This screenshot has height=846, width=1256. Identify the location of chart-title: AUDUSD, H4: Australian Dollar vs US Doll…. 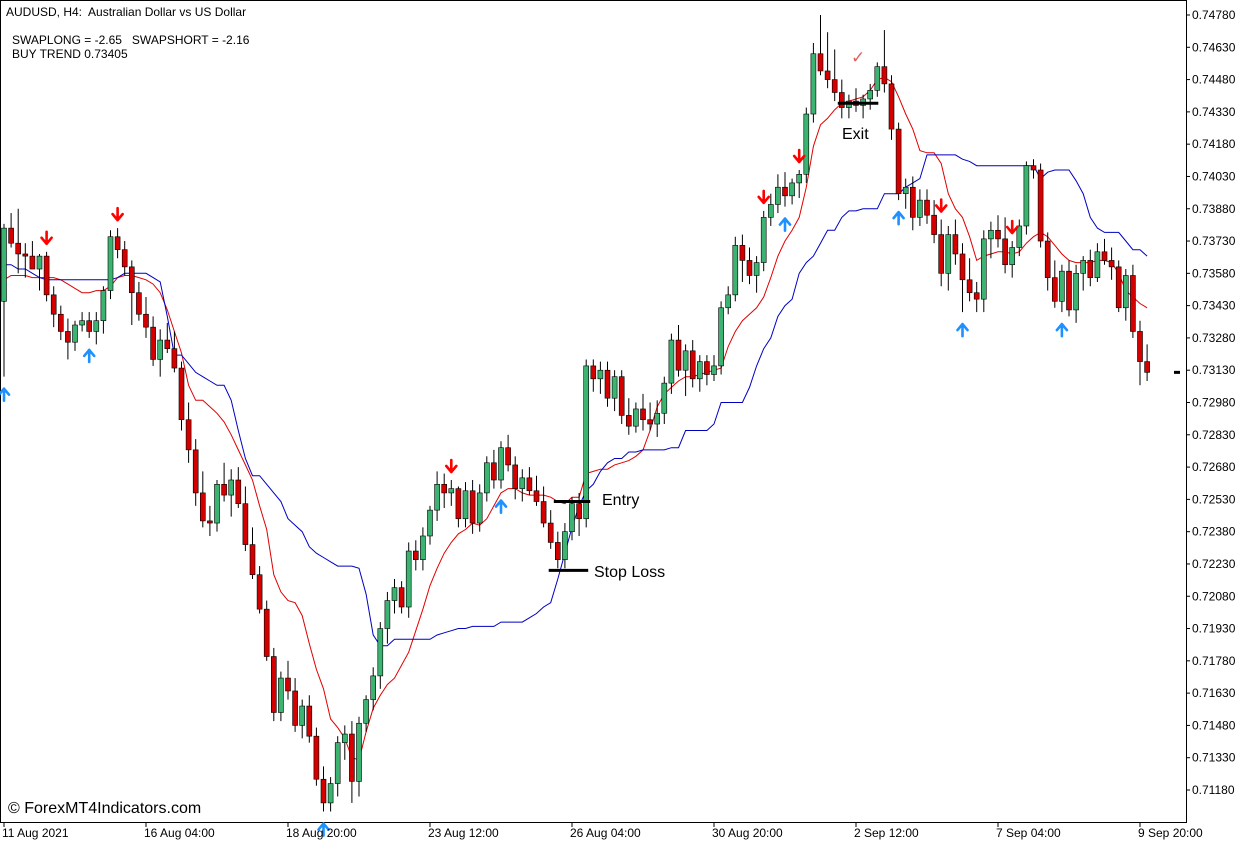
(126, 12).